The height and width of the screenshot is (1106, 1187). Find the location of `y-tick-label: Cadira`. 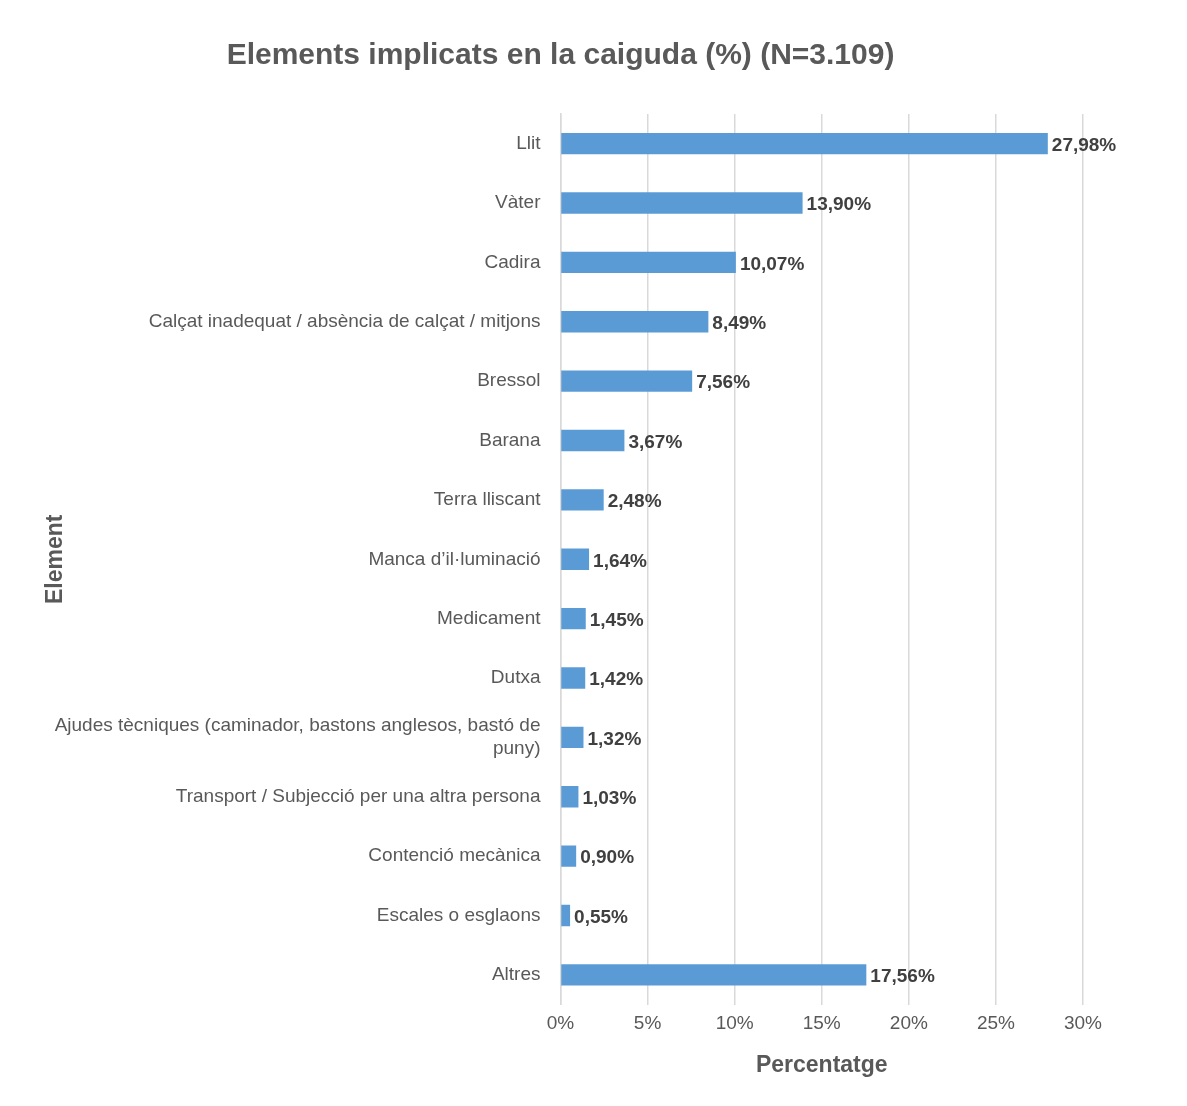

y-tick-label: Cadira is located at coordinates (512, 261).